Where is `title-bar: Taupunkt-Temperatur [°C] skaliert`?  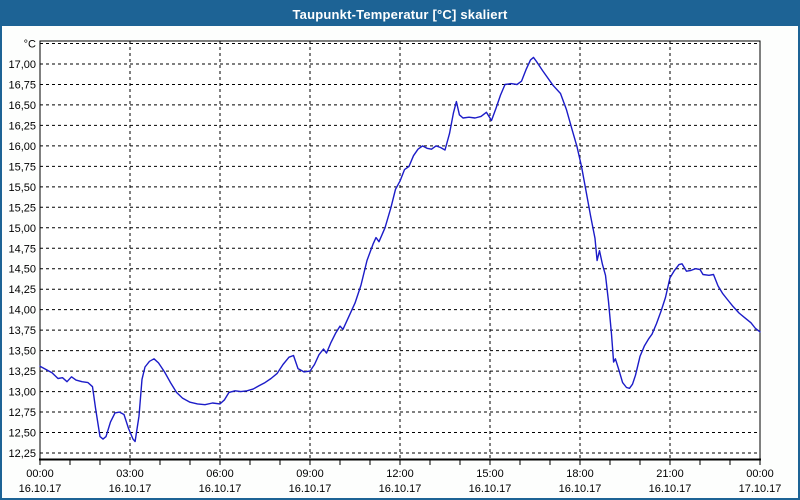 title-bar: Taupunkt-Temperatur [°C] skaliert is located at coordinates (400, 14).